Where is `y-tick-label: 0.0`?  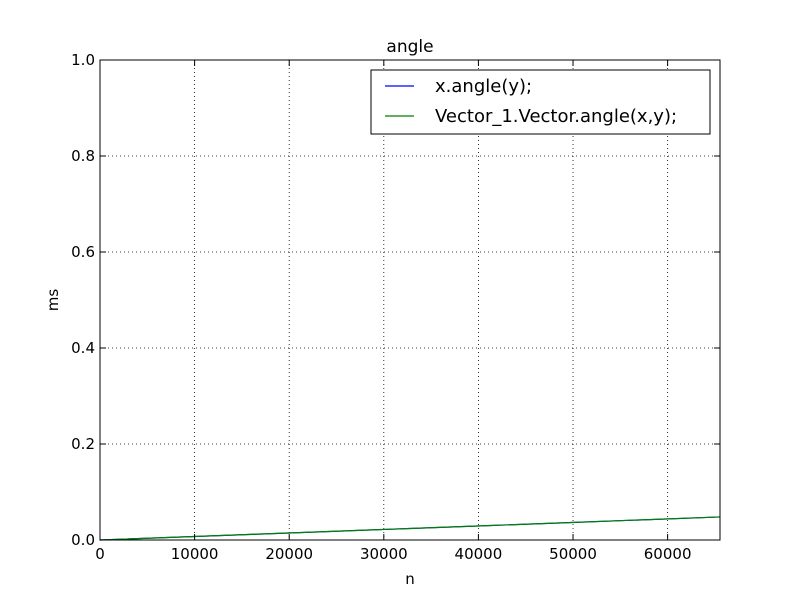
y-tick-label: 0.0 is located at coordinates (83, 540).